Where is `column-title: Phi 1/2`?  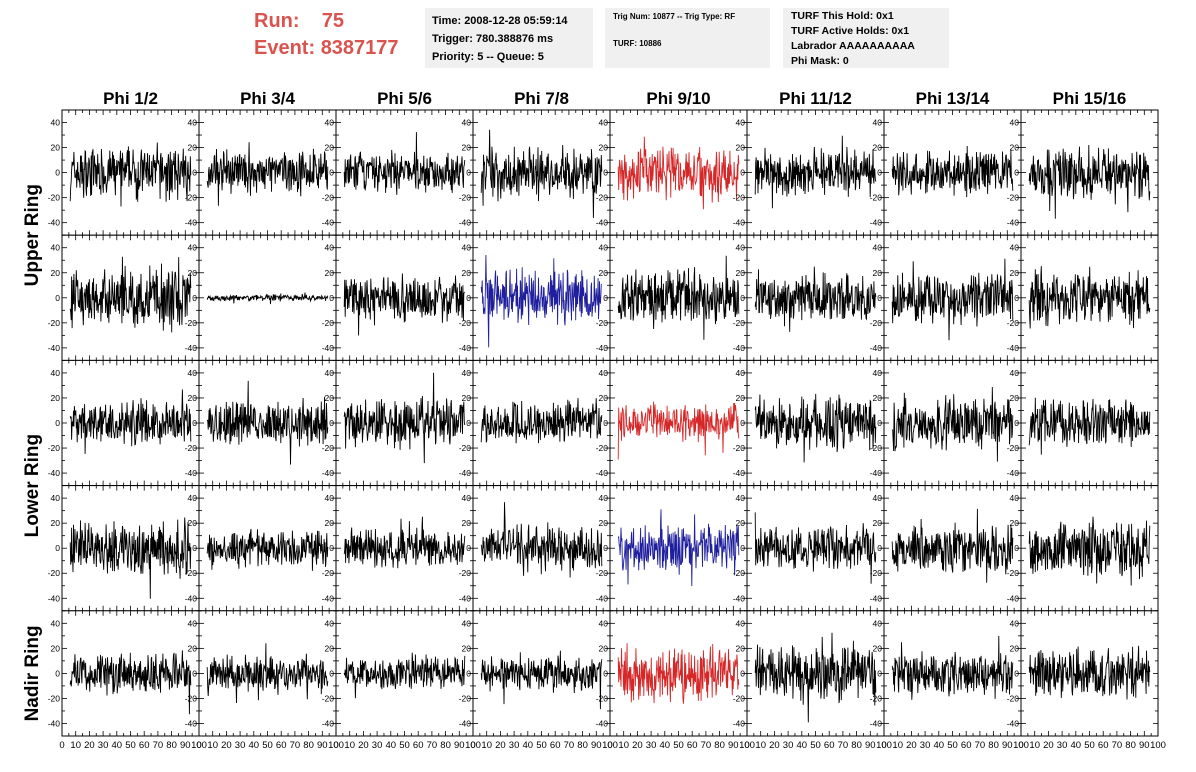
column-title: Phi 1/2 is located at coordinates (130, 98).